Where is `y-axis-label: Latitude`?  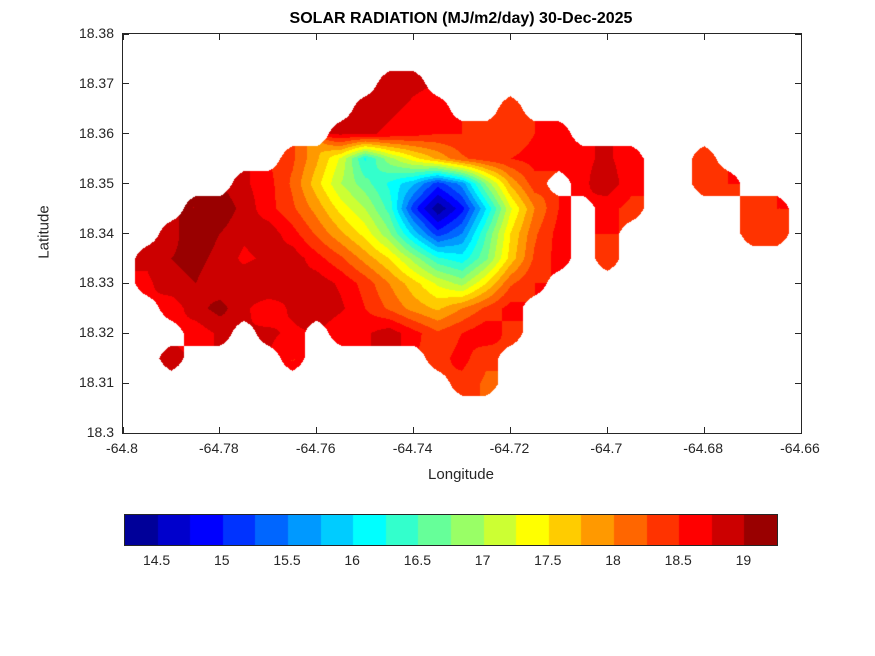 y-axis-label: Latitude is located at coordinates (44, 232).